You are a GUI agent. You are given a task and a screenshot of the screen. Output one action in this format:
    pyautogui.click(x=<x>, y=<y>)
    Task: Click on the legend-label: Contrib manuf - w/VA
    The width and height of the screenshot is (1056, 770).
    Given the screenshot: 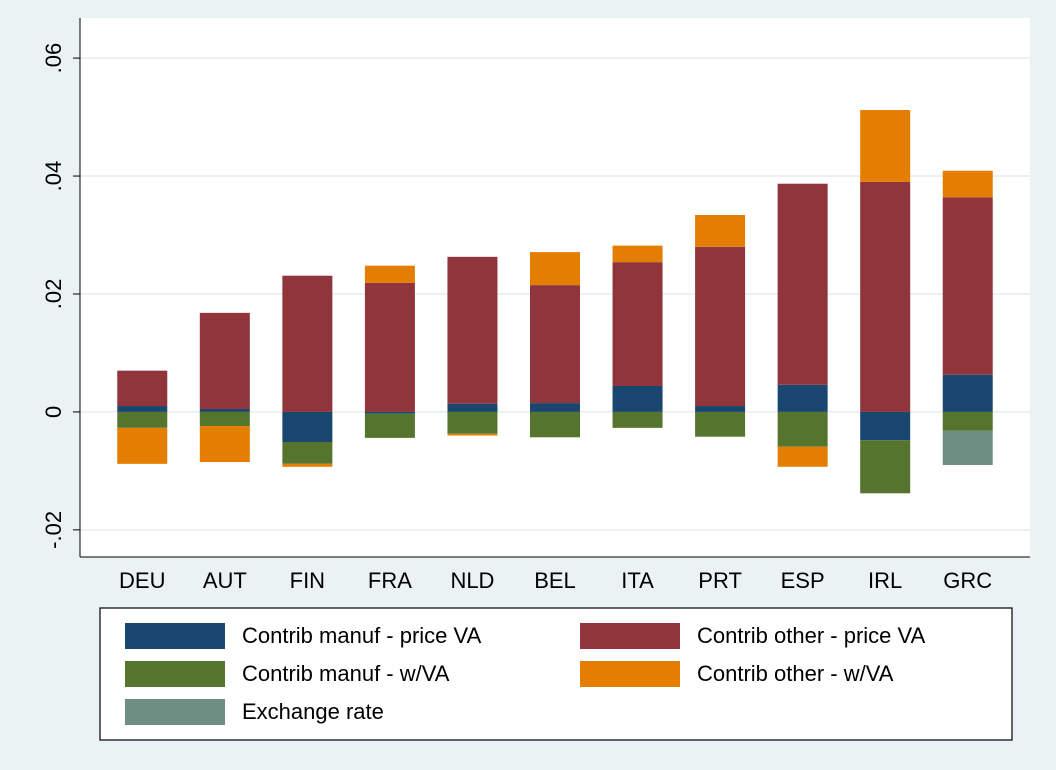 What is the action you would take?
    pyautogui.click(x=346, y=673)
    